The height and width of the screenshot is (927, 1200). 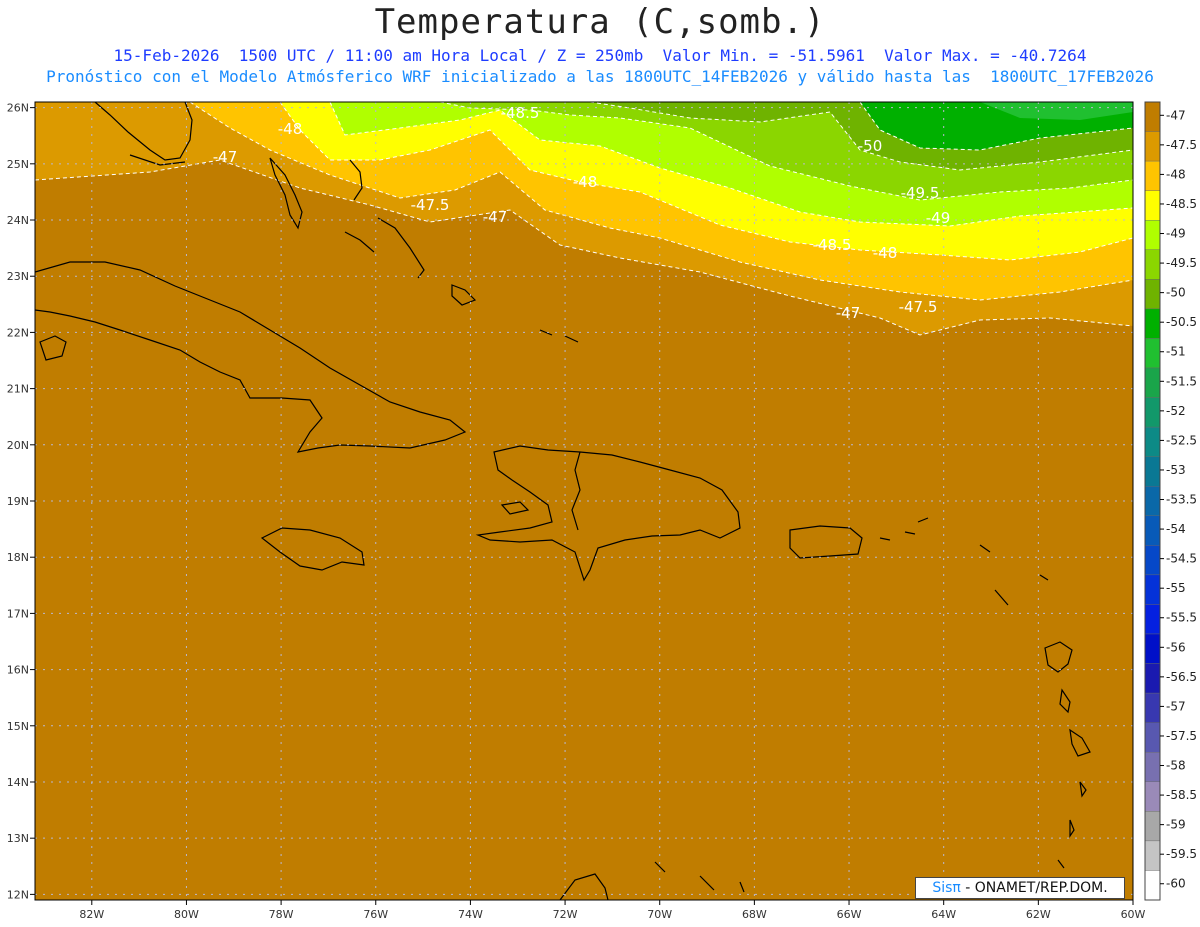 What do you see at coordinates (1176, 766) in the screenshot?
I see `legend-label: -58` at bounding box center [1176, 766].